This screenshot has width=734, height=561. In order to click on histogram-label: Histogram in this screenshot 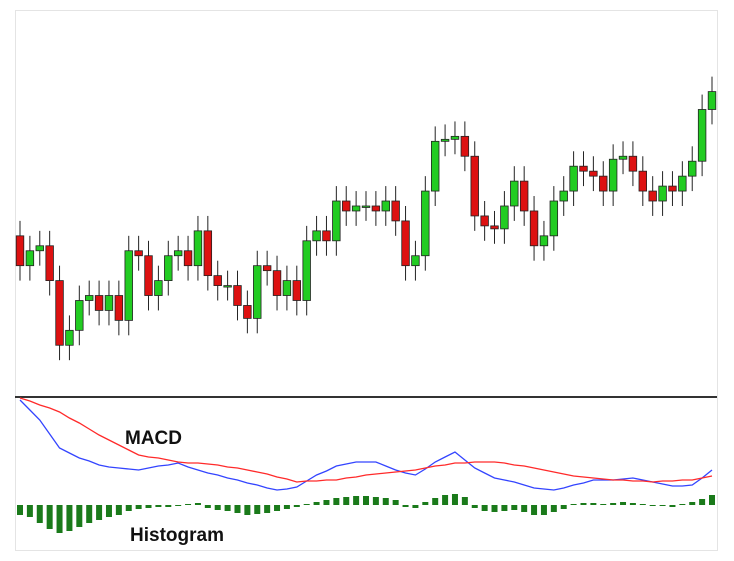, I will do `click(177, 535)`.